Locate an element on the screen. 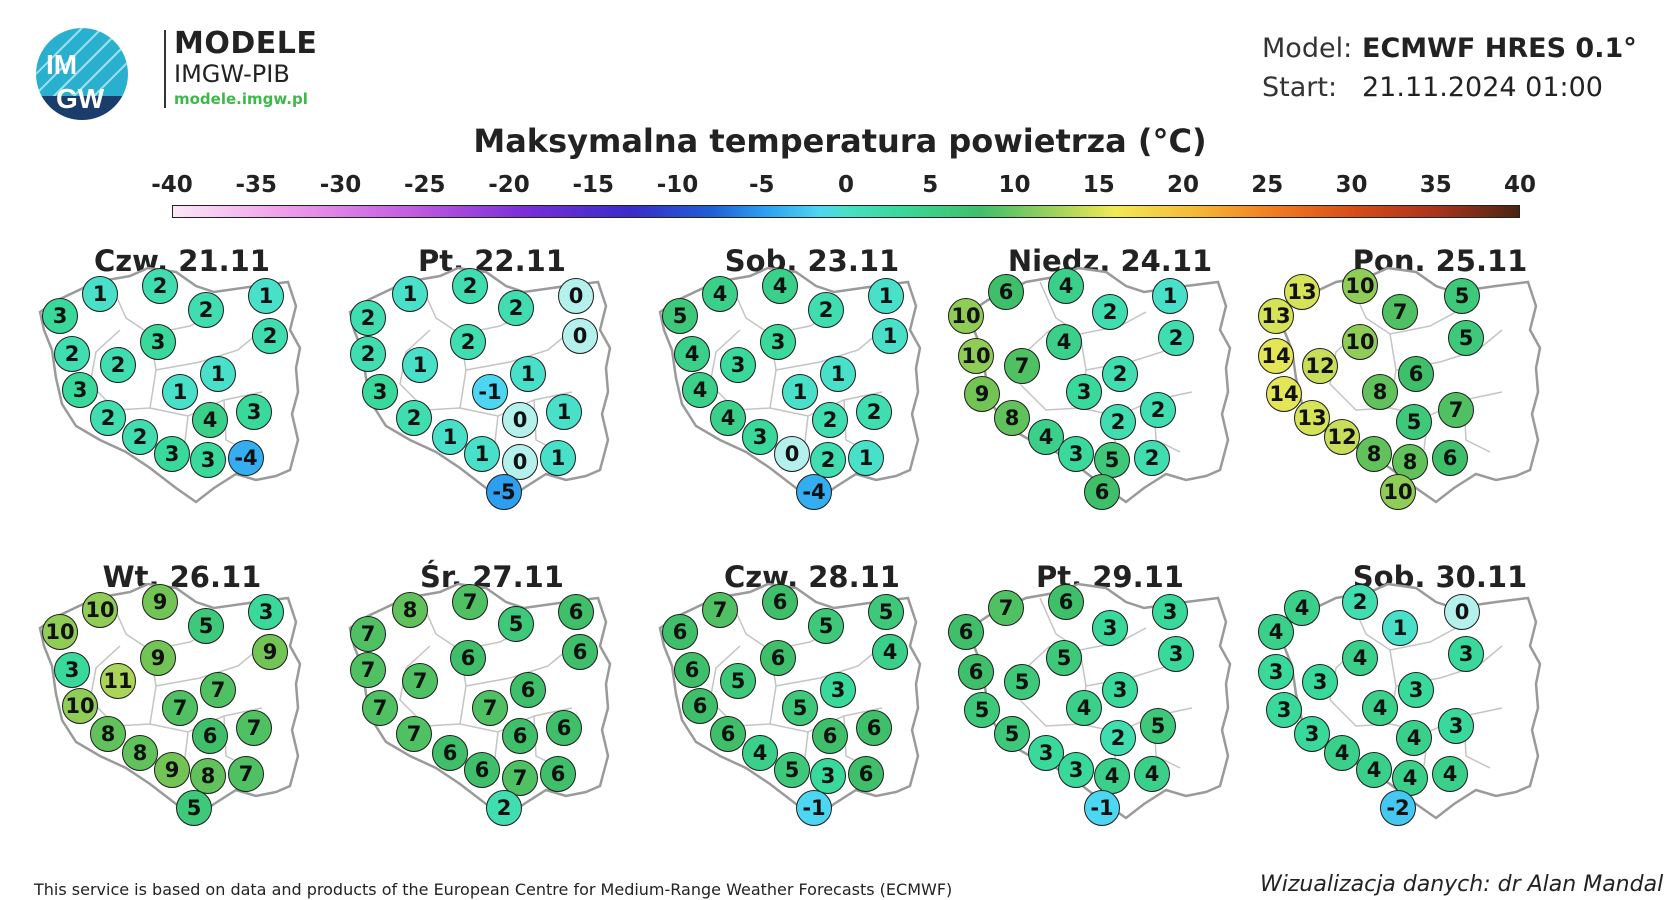  footer-credit: Wizualizacja danych: dr Alan Mandal is located at coordinates (1462, 884).